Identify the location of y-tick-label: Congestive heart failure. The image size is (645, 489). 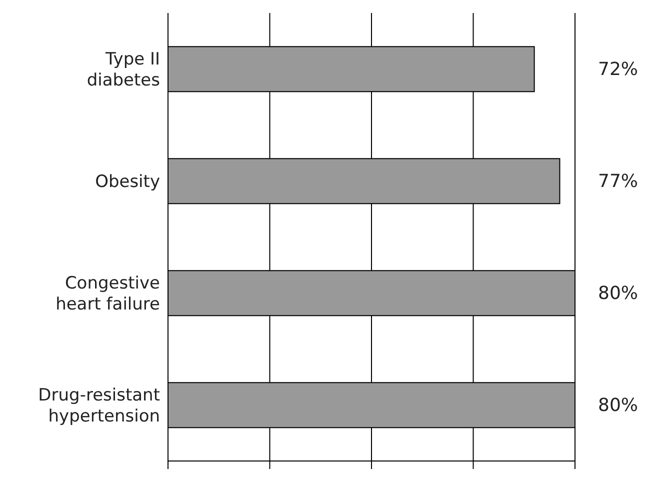
(108, 294).